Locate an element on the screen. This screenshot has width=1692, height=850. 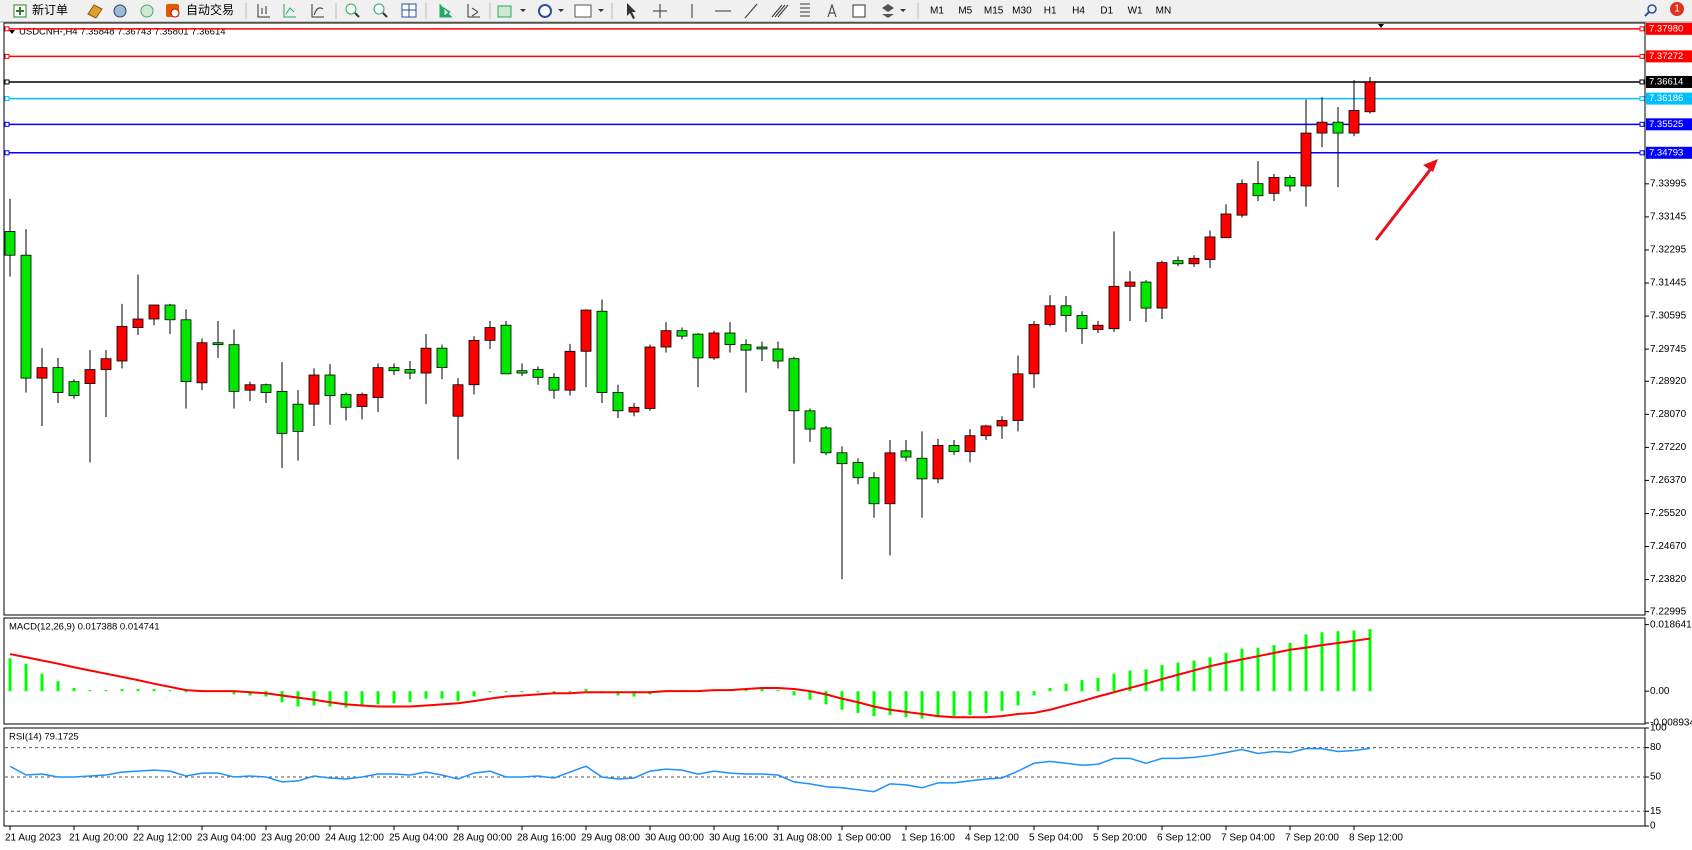
y-tick-label: 7.32295 is located at coordinates (1668, 250).